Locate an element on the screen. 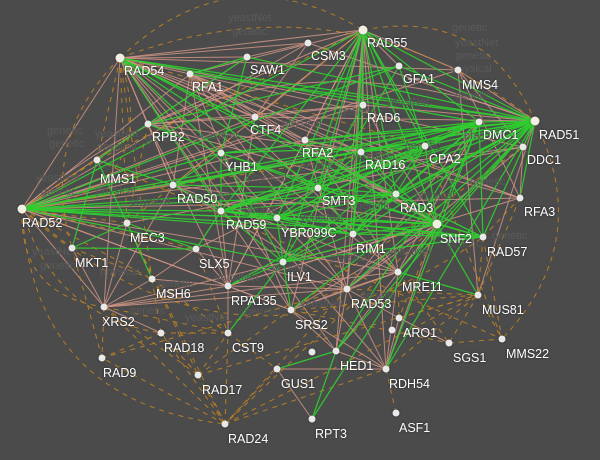 This screenshot has height=460, width=600. node-rad51 is located at coordinates (535, 121).